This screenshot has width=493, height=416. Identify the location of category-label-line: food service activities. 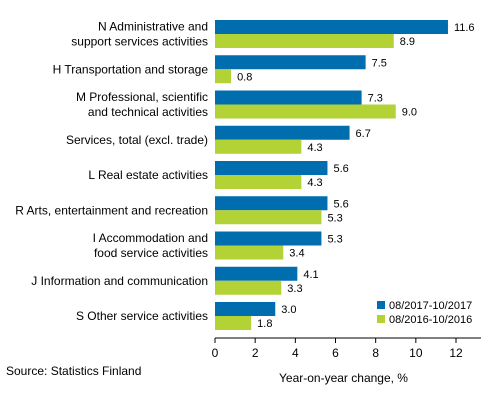
(151, 253).